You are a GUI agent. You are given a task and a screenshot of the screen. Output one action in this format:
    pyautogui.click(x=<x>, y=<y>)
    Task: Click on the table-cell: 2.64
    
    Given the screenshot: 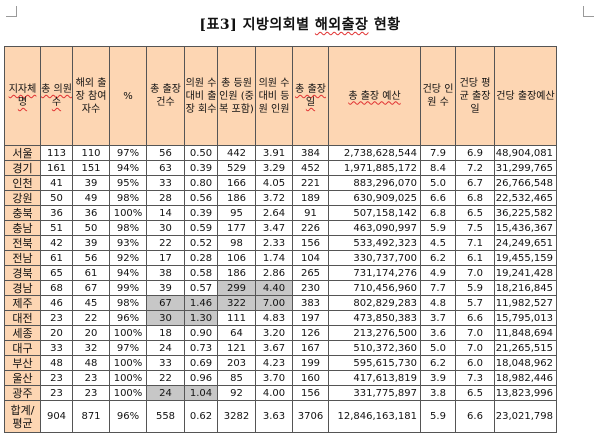 What is the action you would take?
    pyautogui.click(x=274, y=213)
    